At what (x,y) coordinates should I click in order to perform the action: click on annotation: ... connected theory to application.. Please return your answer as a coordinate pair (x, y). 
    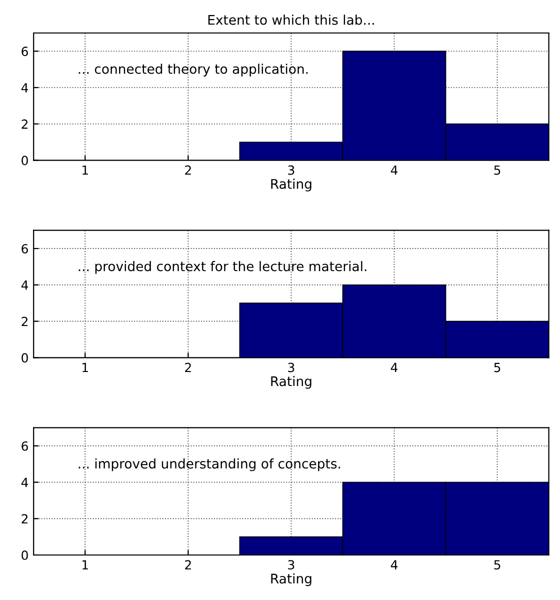
    Looking at the image, I should click on (193, 70).